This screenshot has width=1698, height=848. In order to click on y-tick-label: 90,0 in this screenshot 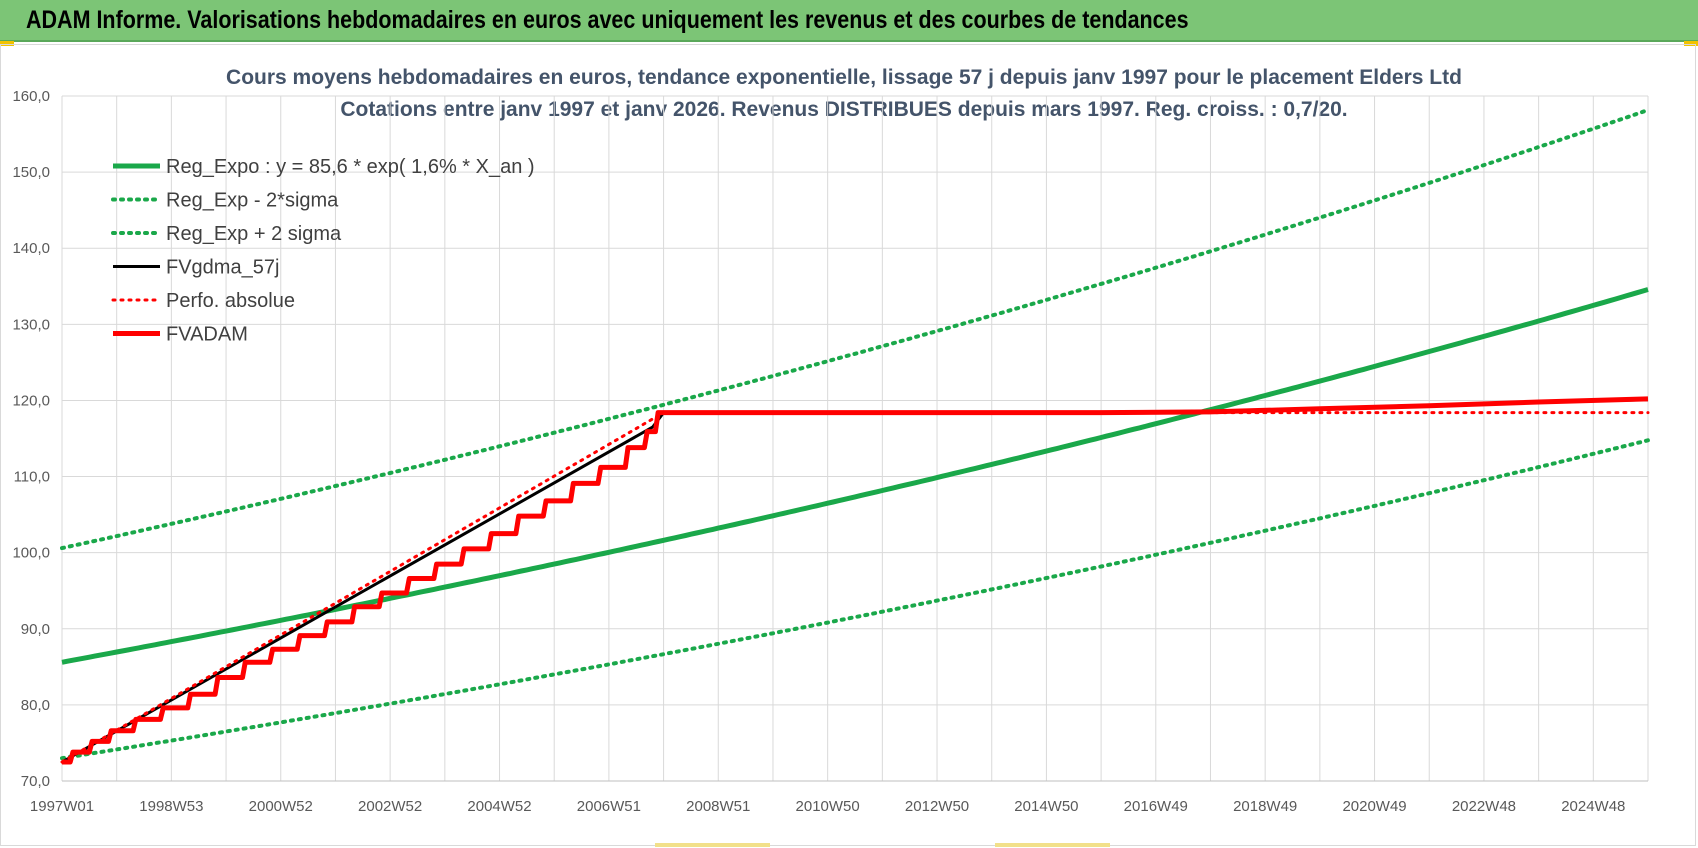, I will do `click(35, 629)`.